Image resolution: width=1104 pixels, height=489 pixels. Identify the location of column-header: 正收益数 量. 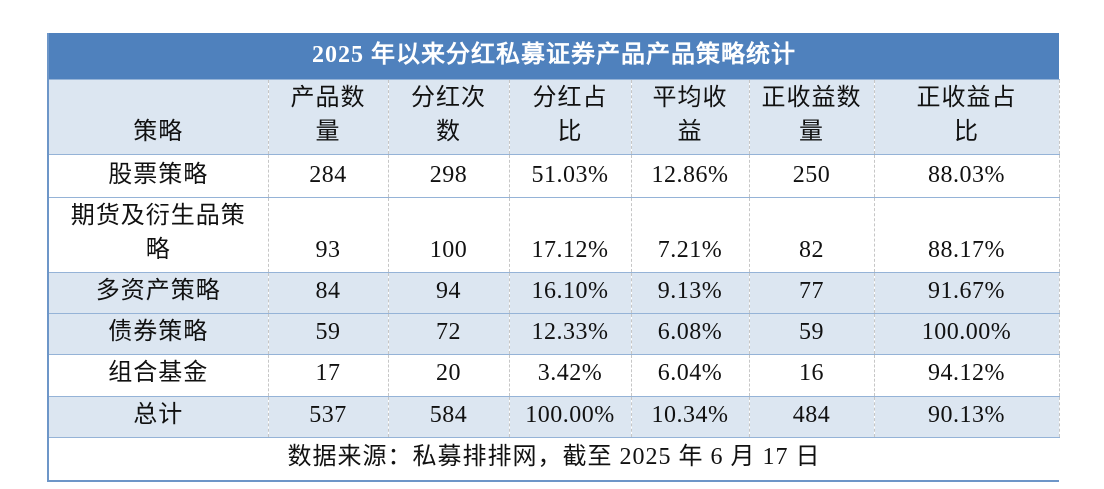
(812, 117).